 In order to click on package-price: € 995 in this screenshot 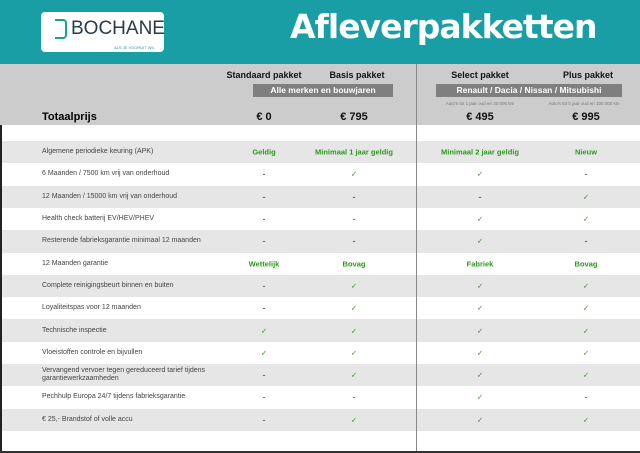, I will do `click(586, 117)`.